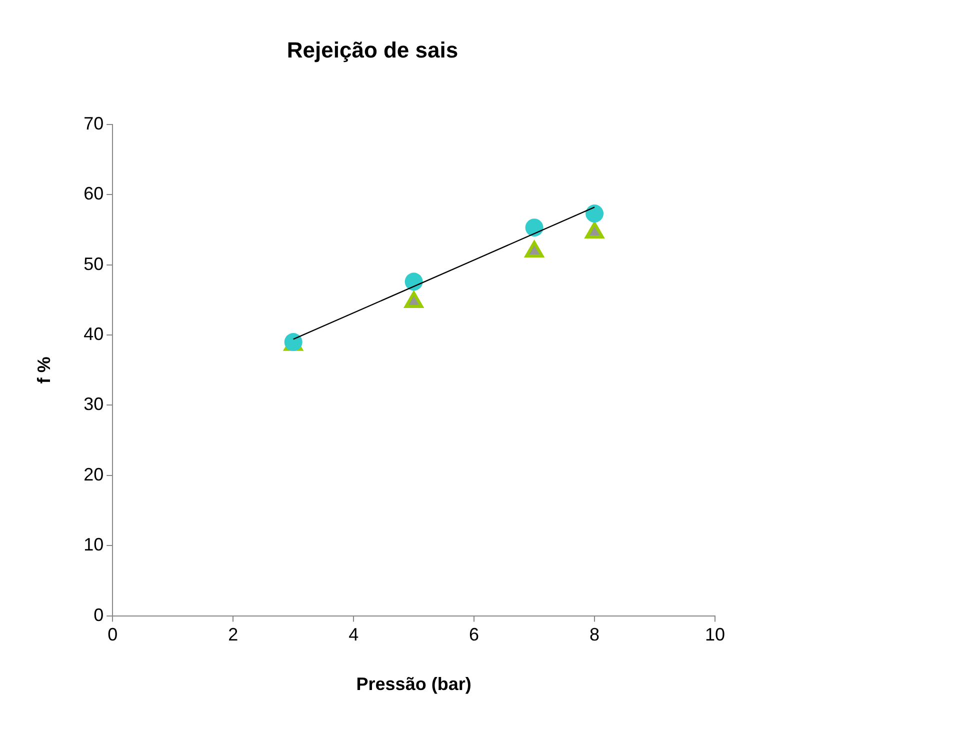  What do you see at coordinates (94, 474) in the screenshot?
I see `y-tick-label: 20` at bounding box center [94, 474].